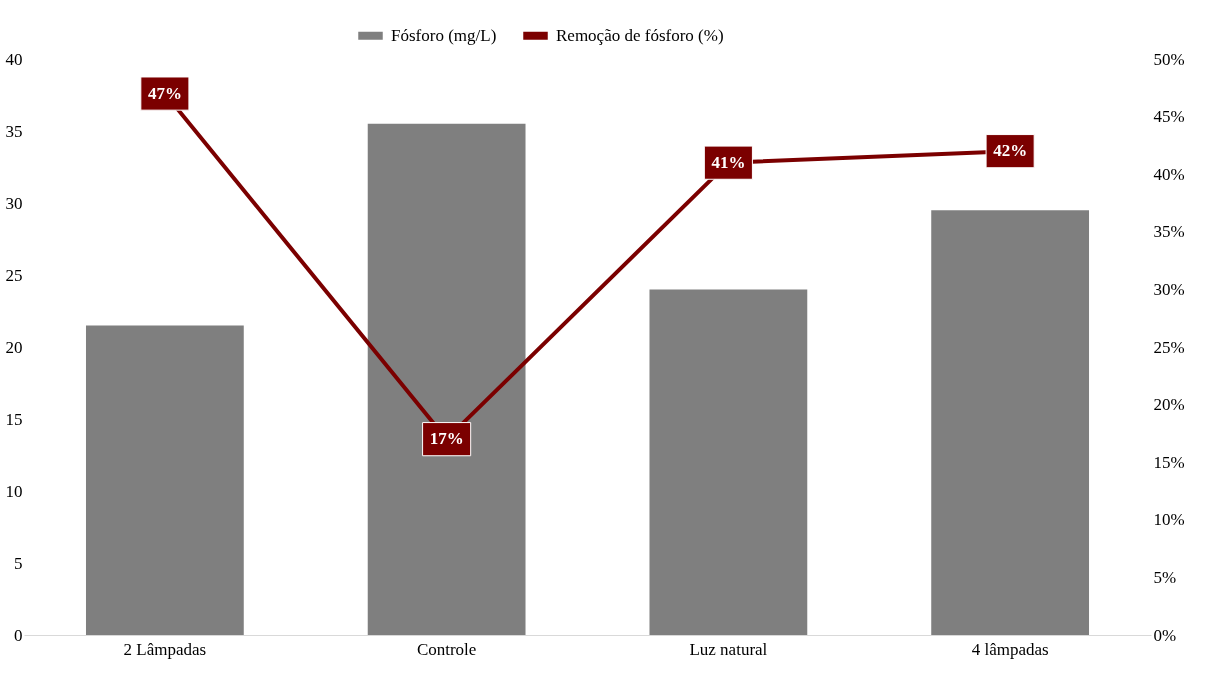 This screenshot has height=677, width=1211. I want to click on y2-tick-label: 5%, so click(1165, 577).